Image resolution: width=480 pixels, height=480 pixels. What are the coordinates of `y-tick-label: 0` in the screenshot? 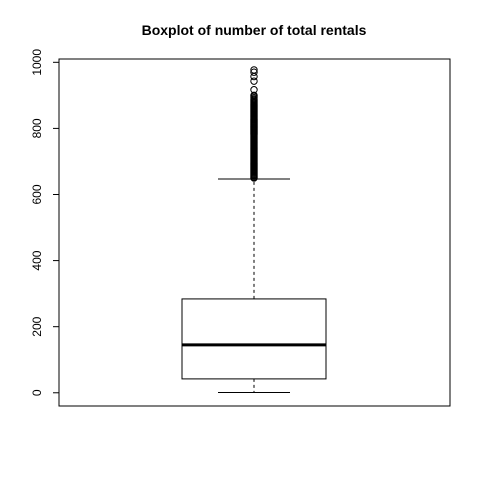 It's located at (37, 392).